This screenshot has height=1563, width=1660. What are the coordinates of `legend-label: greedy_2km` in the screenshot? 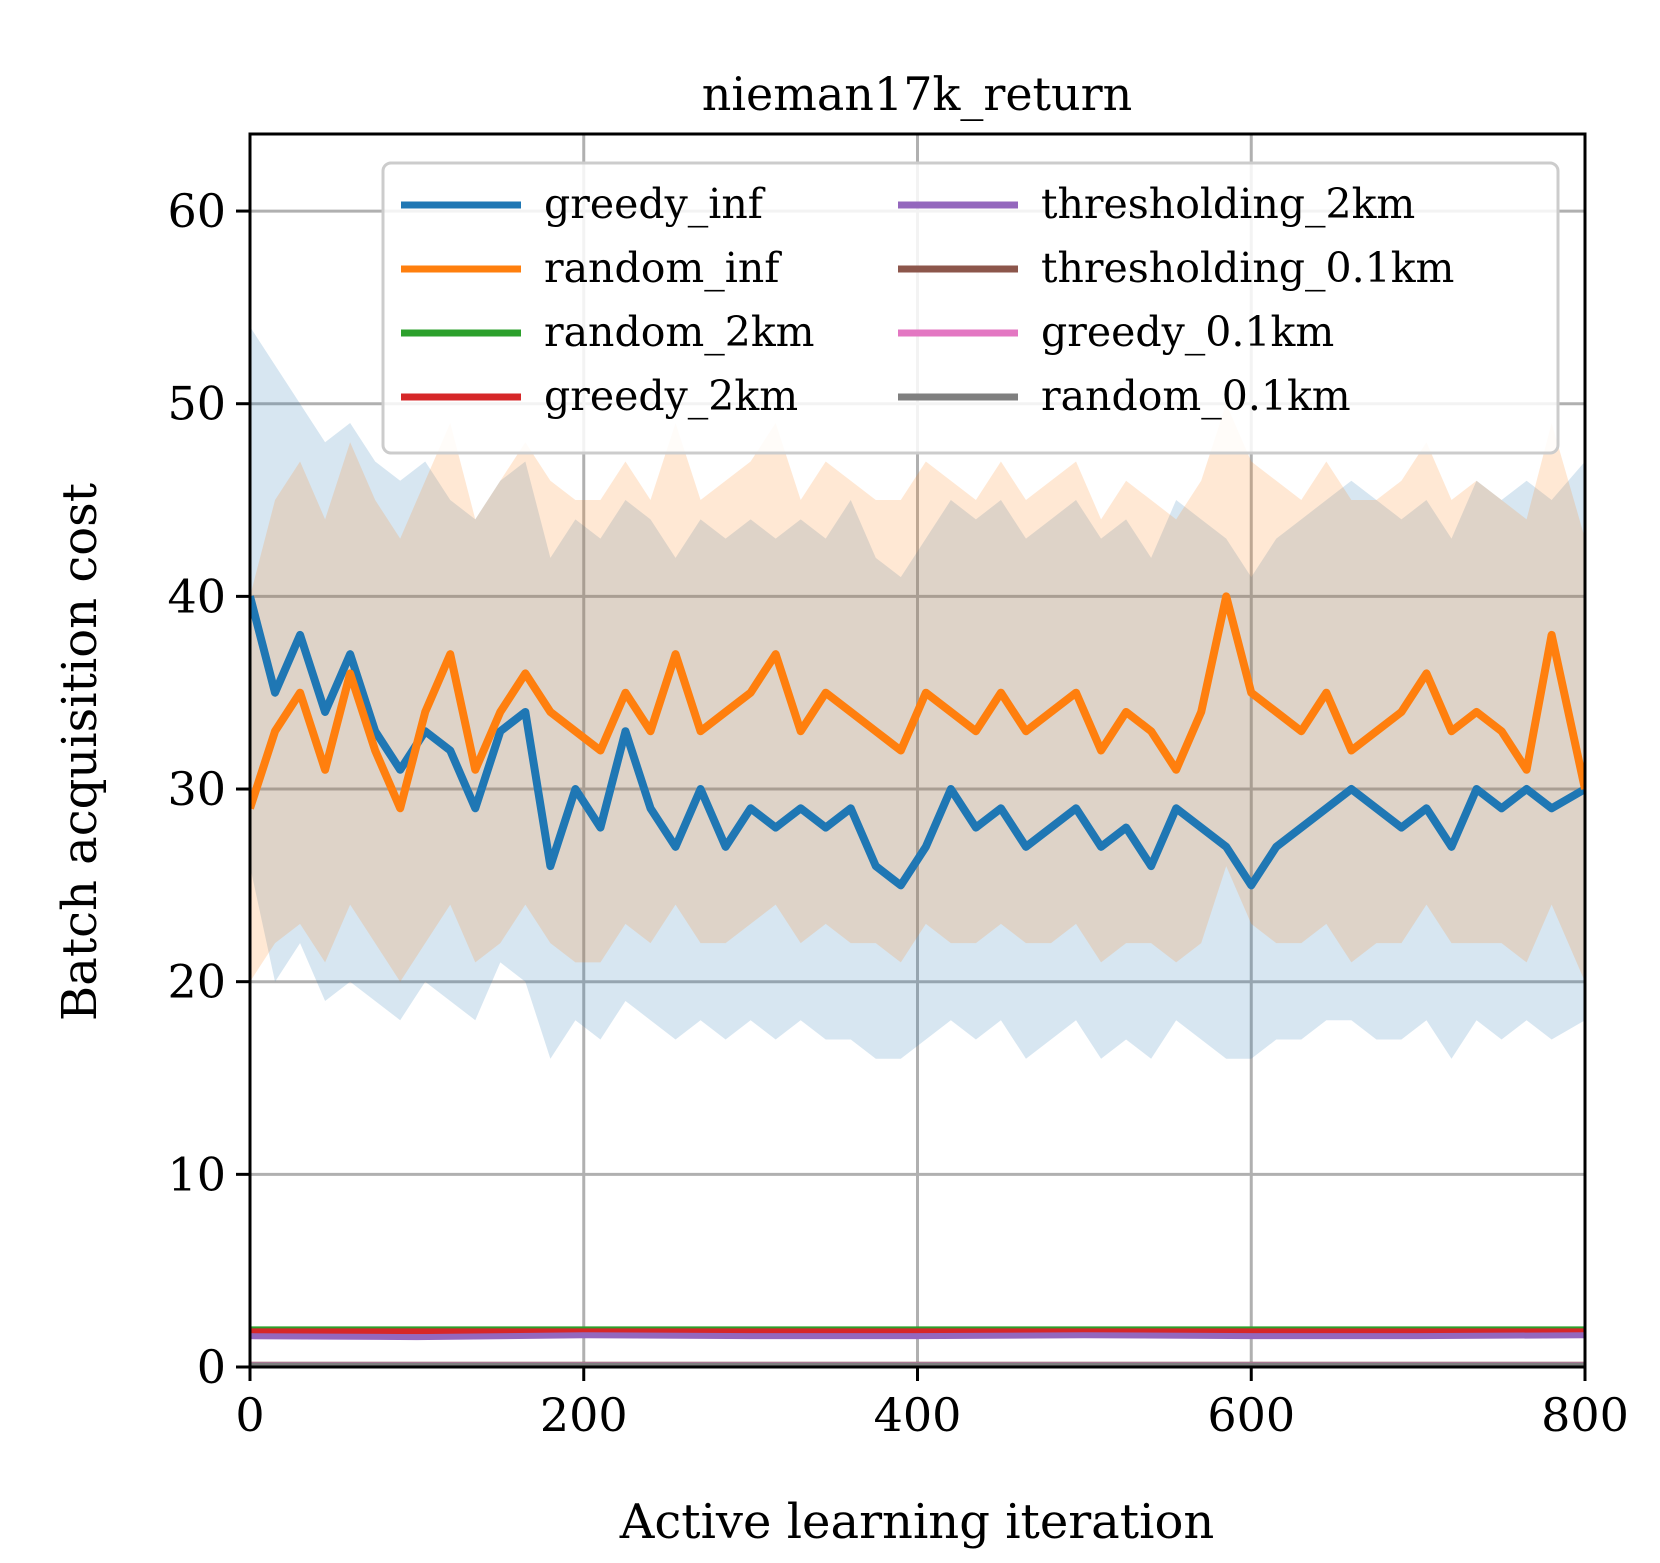 It's located at (671, 396).